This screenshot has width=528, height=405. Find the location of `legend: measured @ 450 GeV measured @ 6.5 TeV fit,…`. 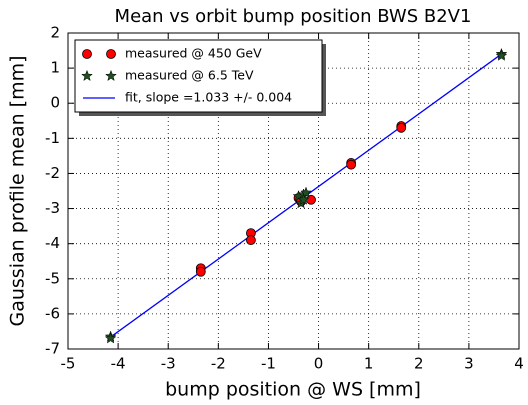

legend: measured @ 450 GeV measured @ 6.5 TeV fit,… is located at coordinates (200, 77).